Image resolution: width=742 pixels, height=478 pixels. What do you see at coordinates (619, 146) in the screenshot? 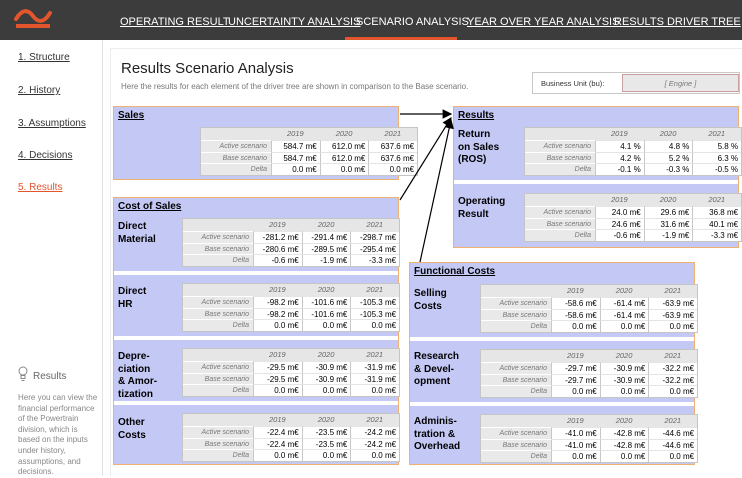
I see `value-cell: 4.1 %` at bounding box center [619, 146].